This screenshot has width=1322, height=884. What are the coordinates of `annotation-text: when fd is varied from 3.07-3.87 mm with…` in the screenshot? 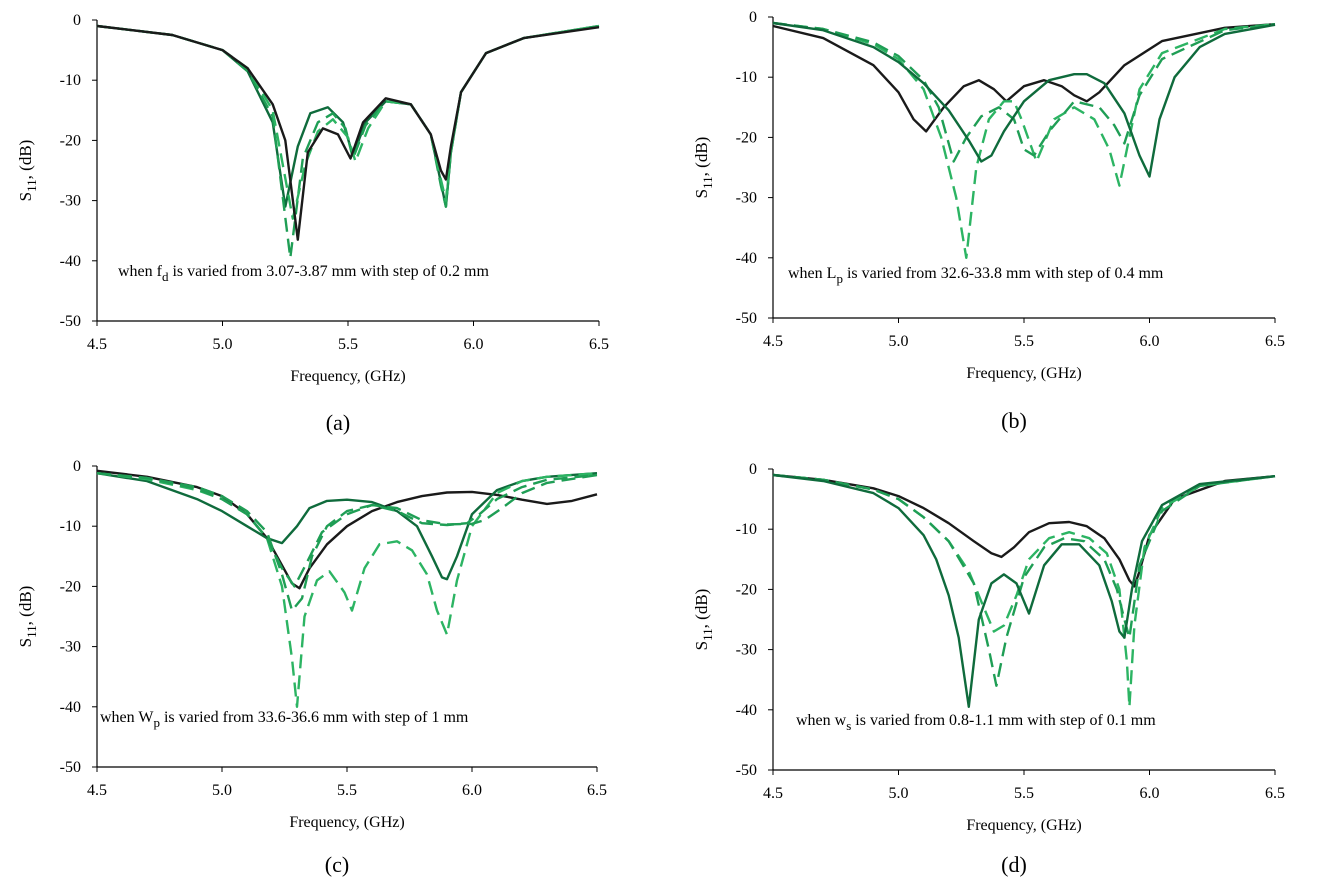 It's located at (303, 273).